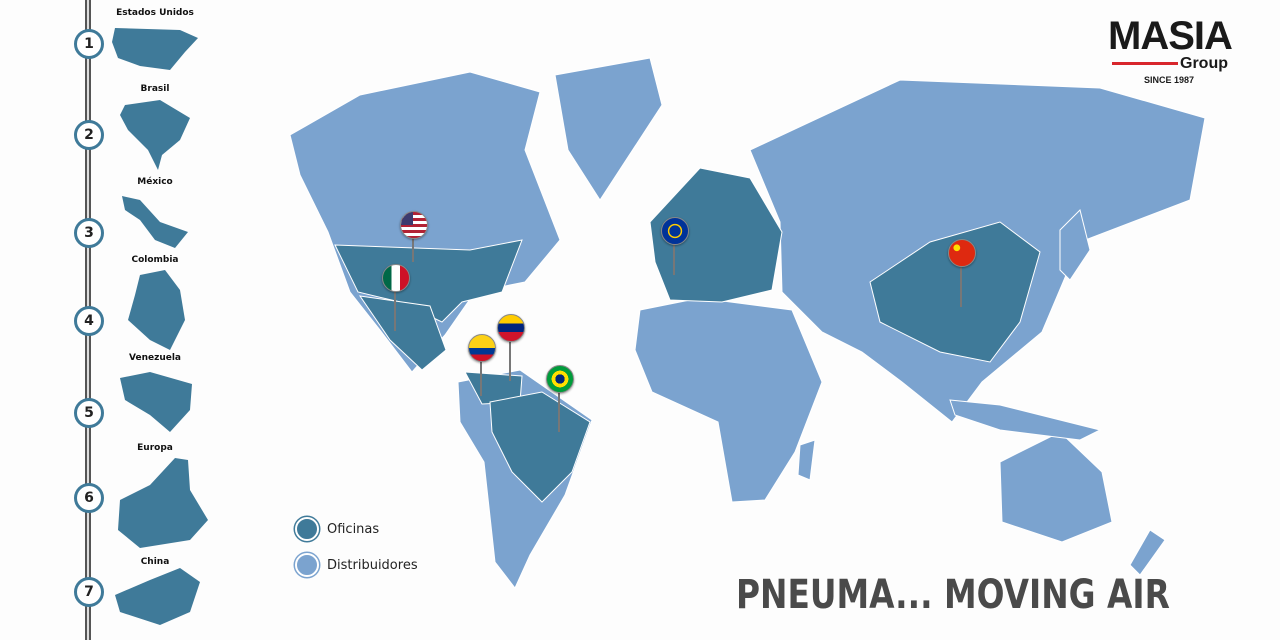 The image size is (1280, 640). I want to click on venezuela-flag-icon, so click(511, 328).